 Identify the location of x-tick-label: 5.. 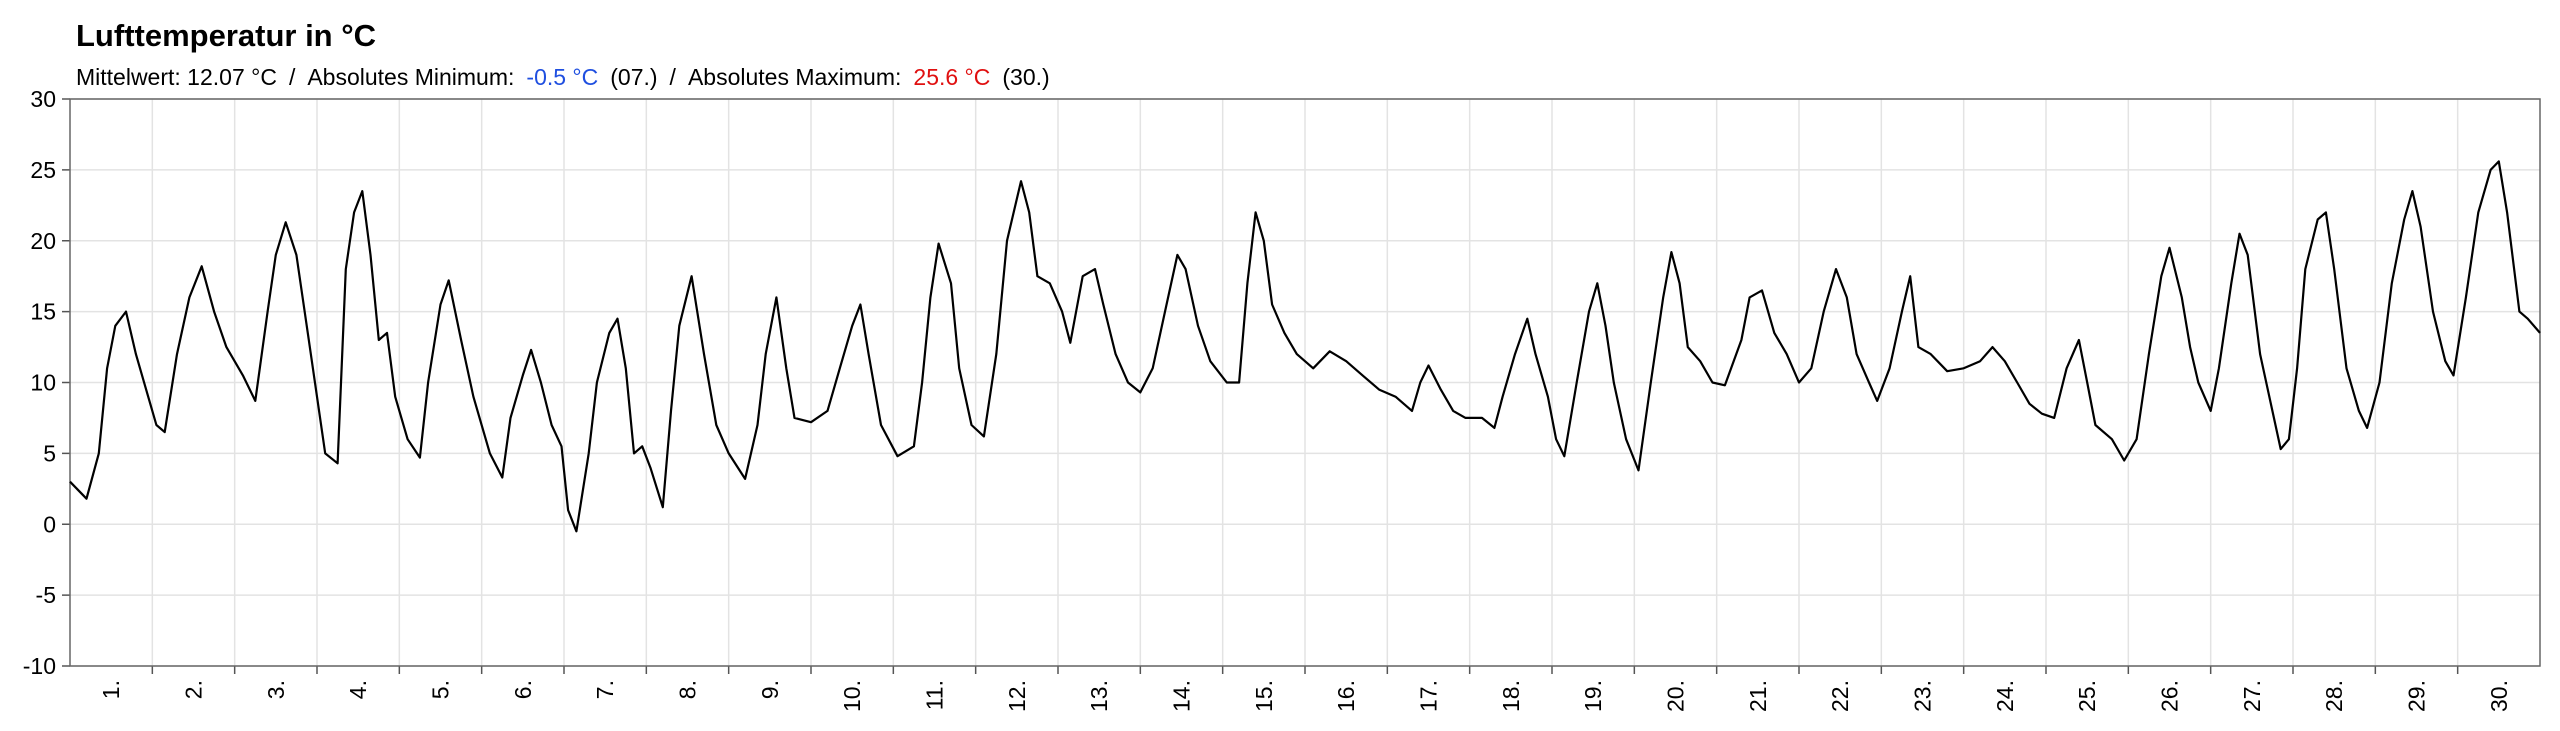
(441, 689).